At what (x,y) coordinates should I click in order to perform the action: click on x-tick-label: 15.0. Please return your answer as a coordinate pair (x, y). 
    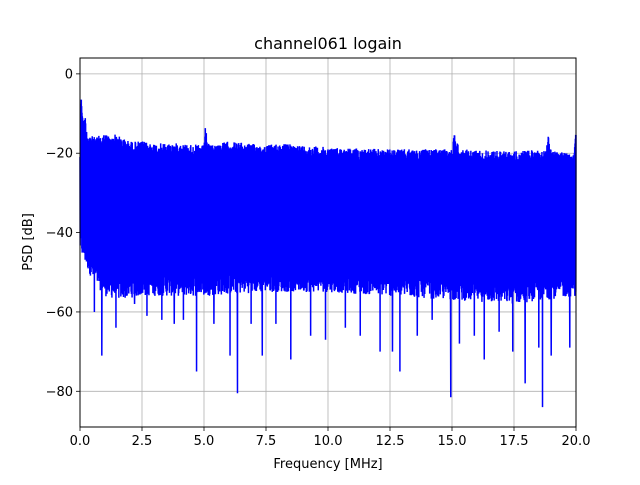
    Looking at the image, I should click on (452, 441).